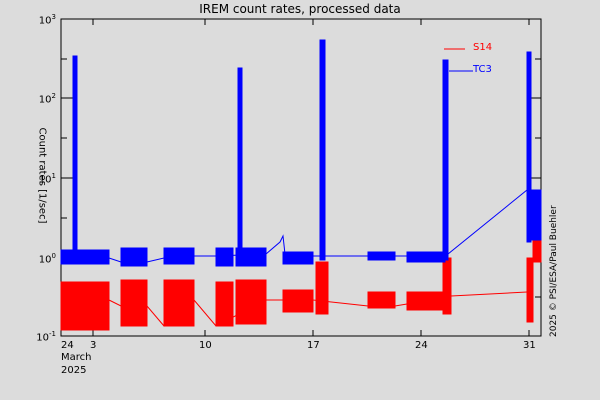 The image size is (600, 400). I want to click on copyright-credit: 2025 © PSI/ESA/Paul Buehler, so click(554, 271).